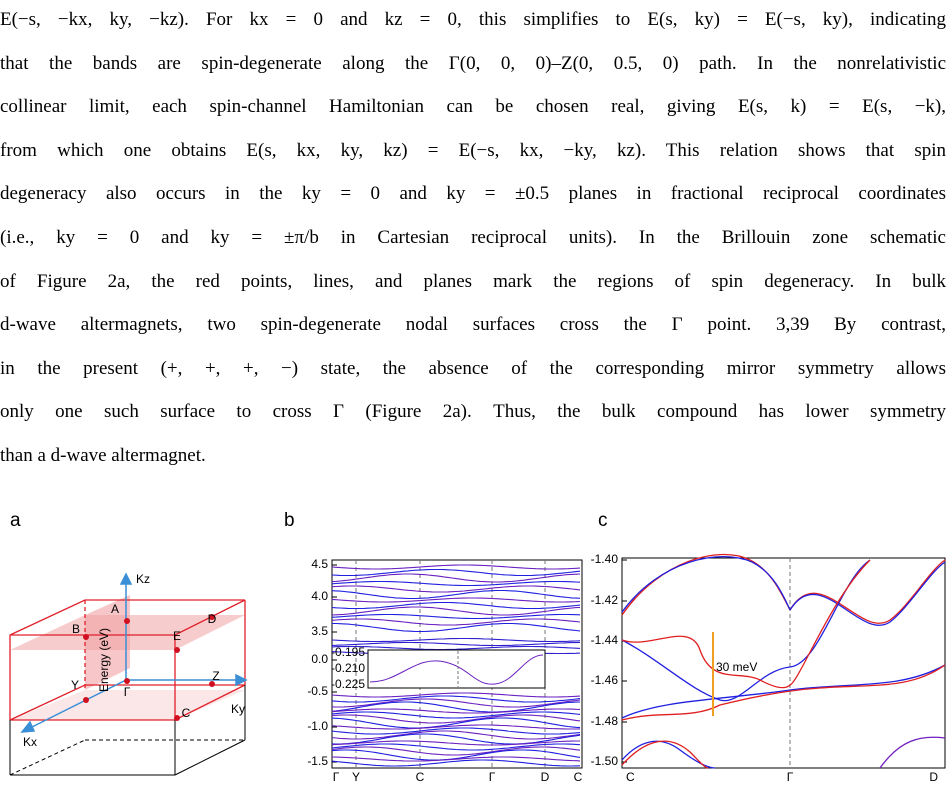 The height and width of the screenshot is (790, 951). What do you see at coordinates (736, 667) in the screenshot?
I see `annotation: 30 meV` at bounding box center [736, 667].